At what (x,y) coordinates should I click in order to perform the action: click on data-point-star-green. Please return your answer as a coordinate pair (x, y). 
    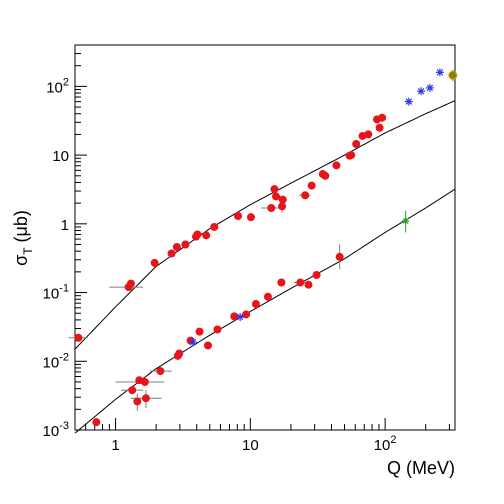
    Looking at the image, I should click on (406, 221).